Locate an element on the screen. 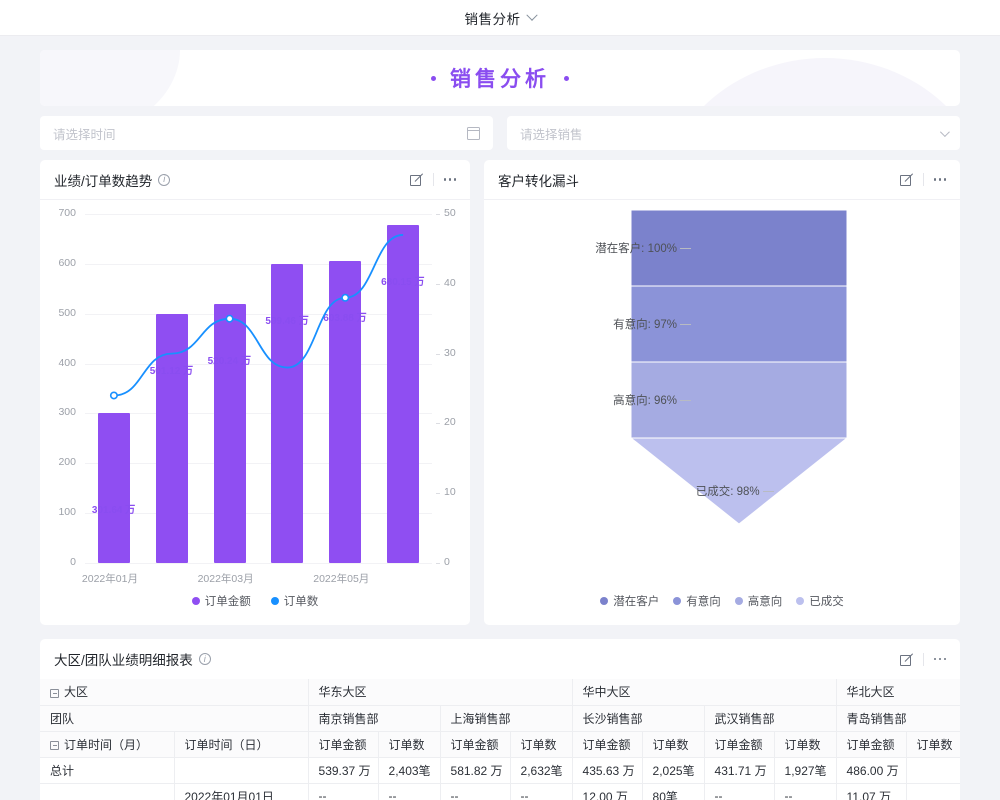 Image resolution: width=1000 pixels, height=800 pixels. table-header-team-row: 团队 南京销售部 上海销售部 长沙销售部 武汉销售部 青岛销售部 is located at coordinates (500, 718).